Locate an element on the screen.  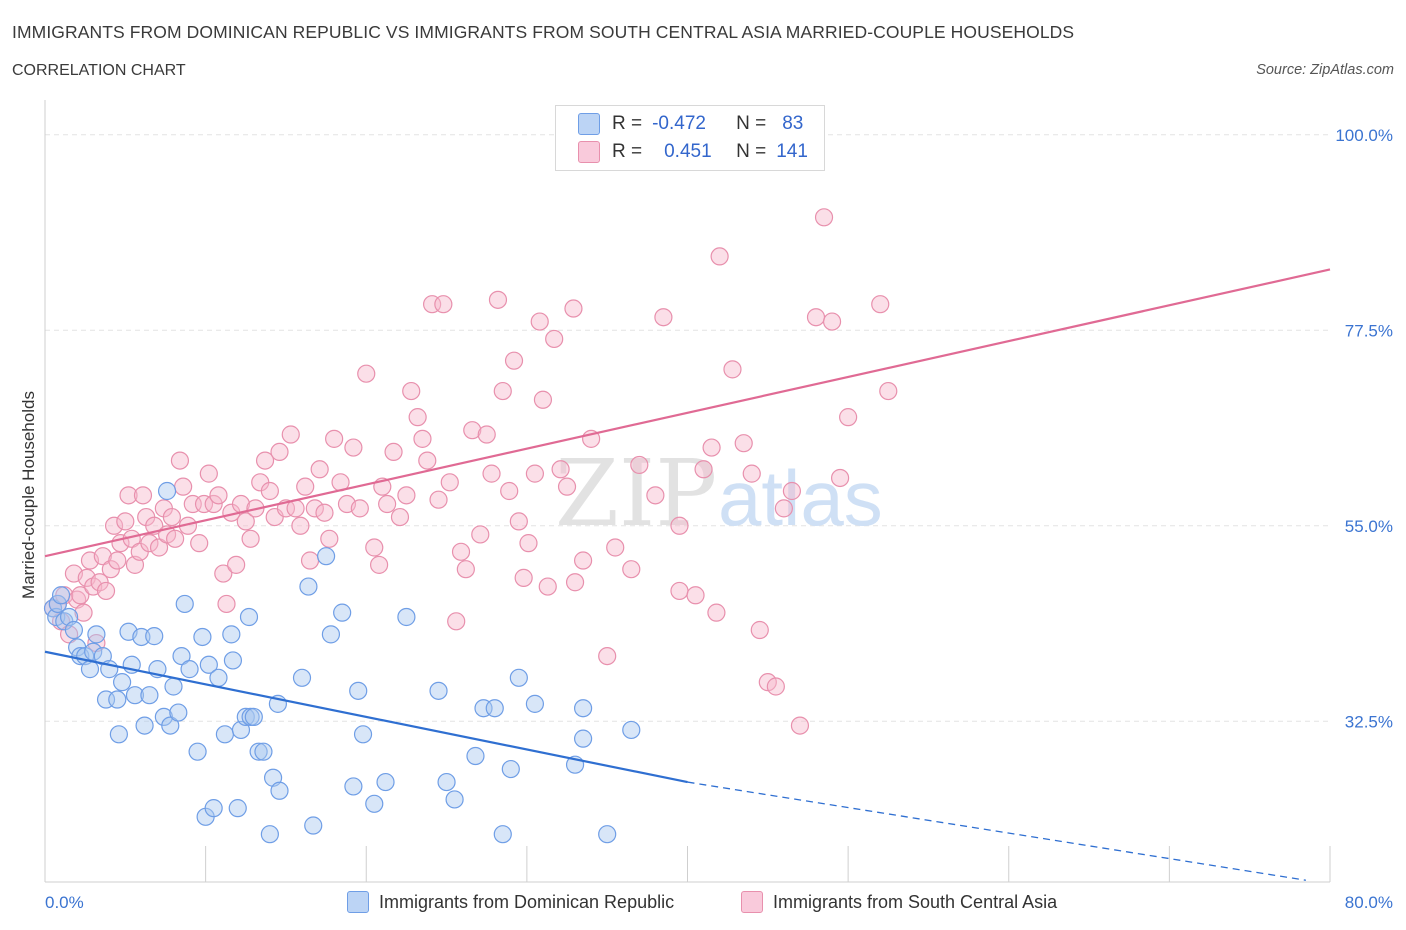
legend-blue-label: Immigrants from Dominican Republic is located at coordinates (527, 901).